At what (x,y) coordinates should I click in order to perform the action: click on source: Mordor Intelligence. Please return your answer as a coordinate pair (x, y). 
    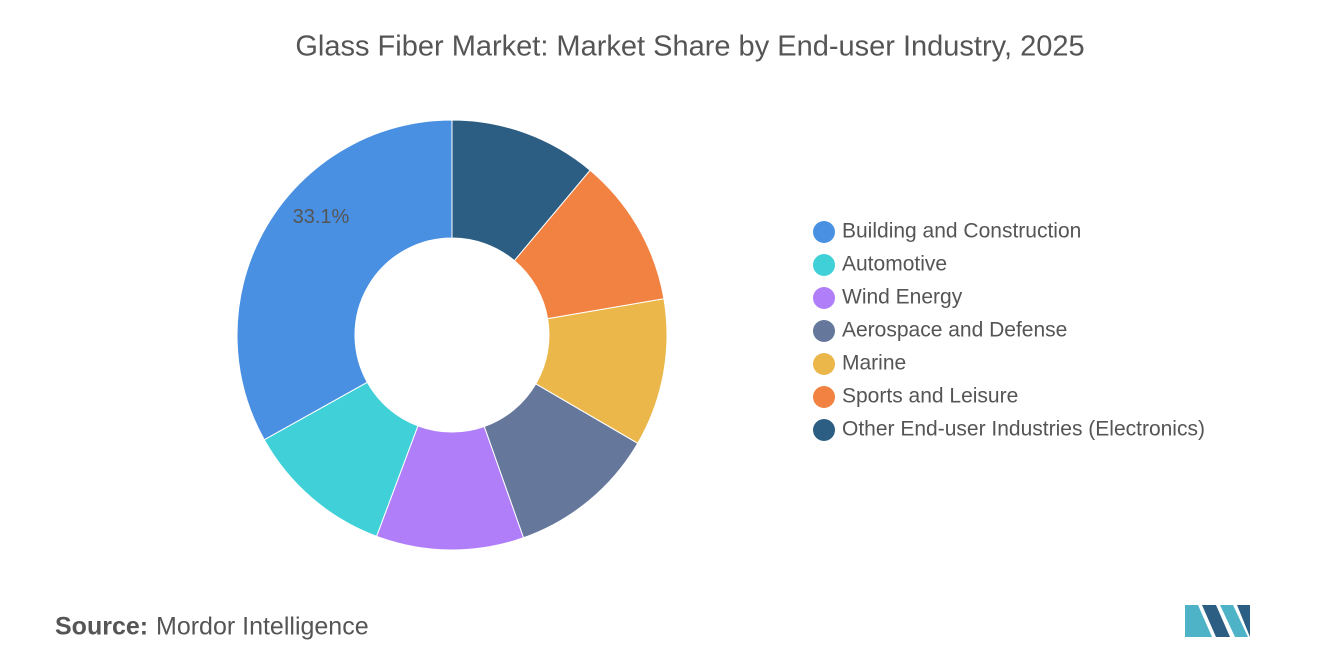
    Looking at the image, I should click on (262, 627).